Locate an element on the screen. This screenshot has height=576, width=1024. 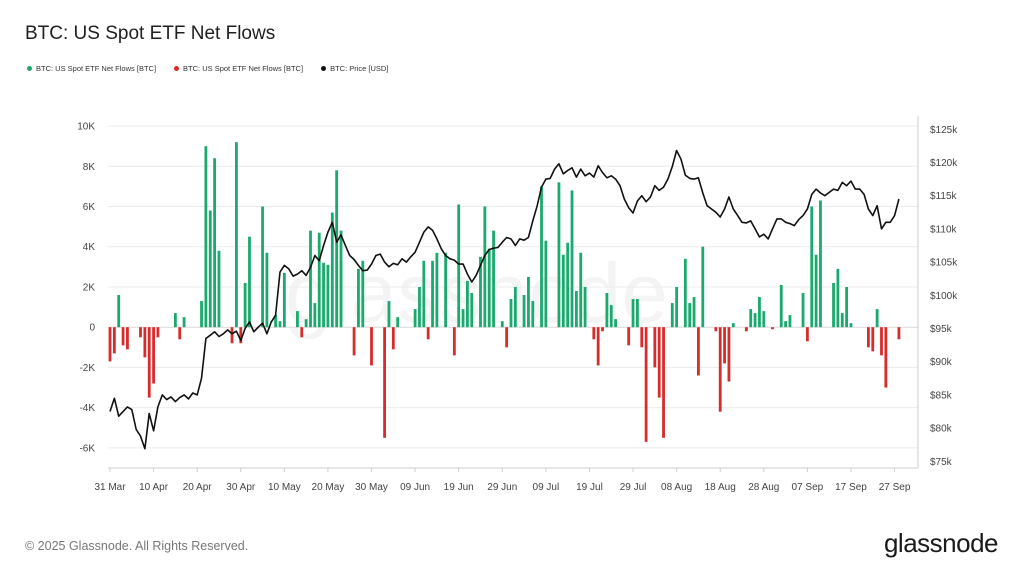
x-tick-label: 09 Jun is located at coordinates (415, 487).